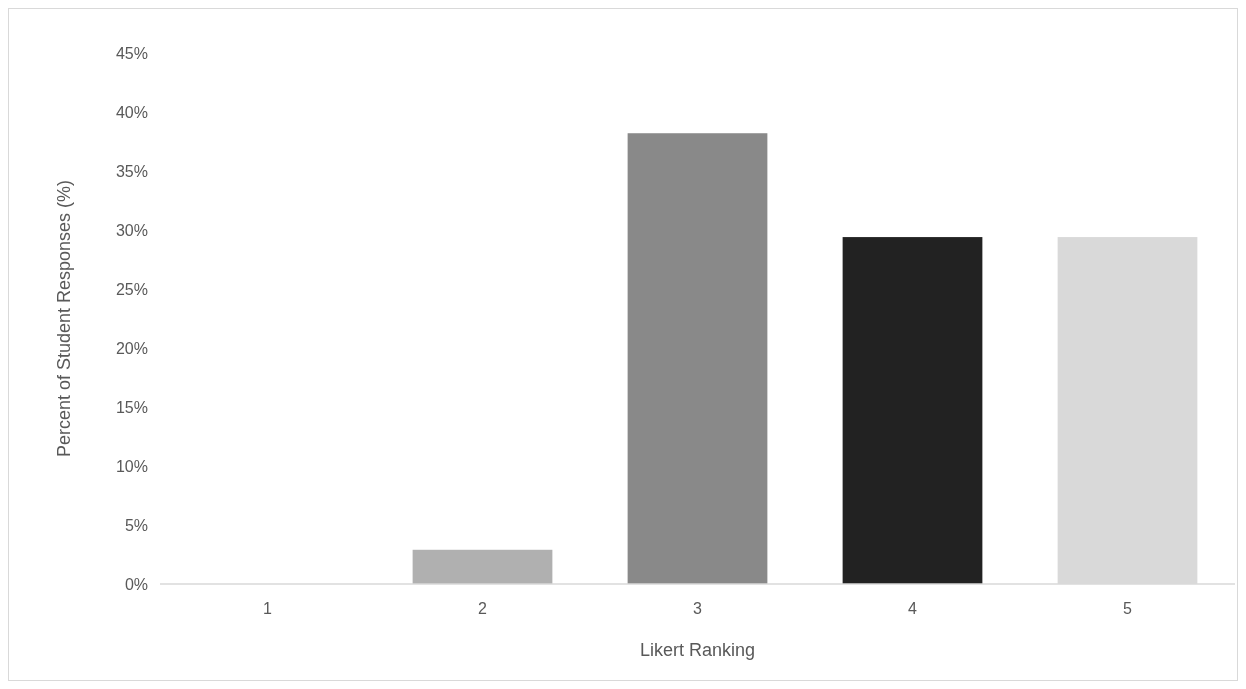 The height and width of the screenshot is (689, 1246). I want to click on y-tick-label: 15%, so click(131, 407).